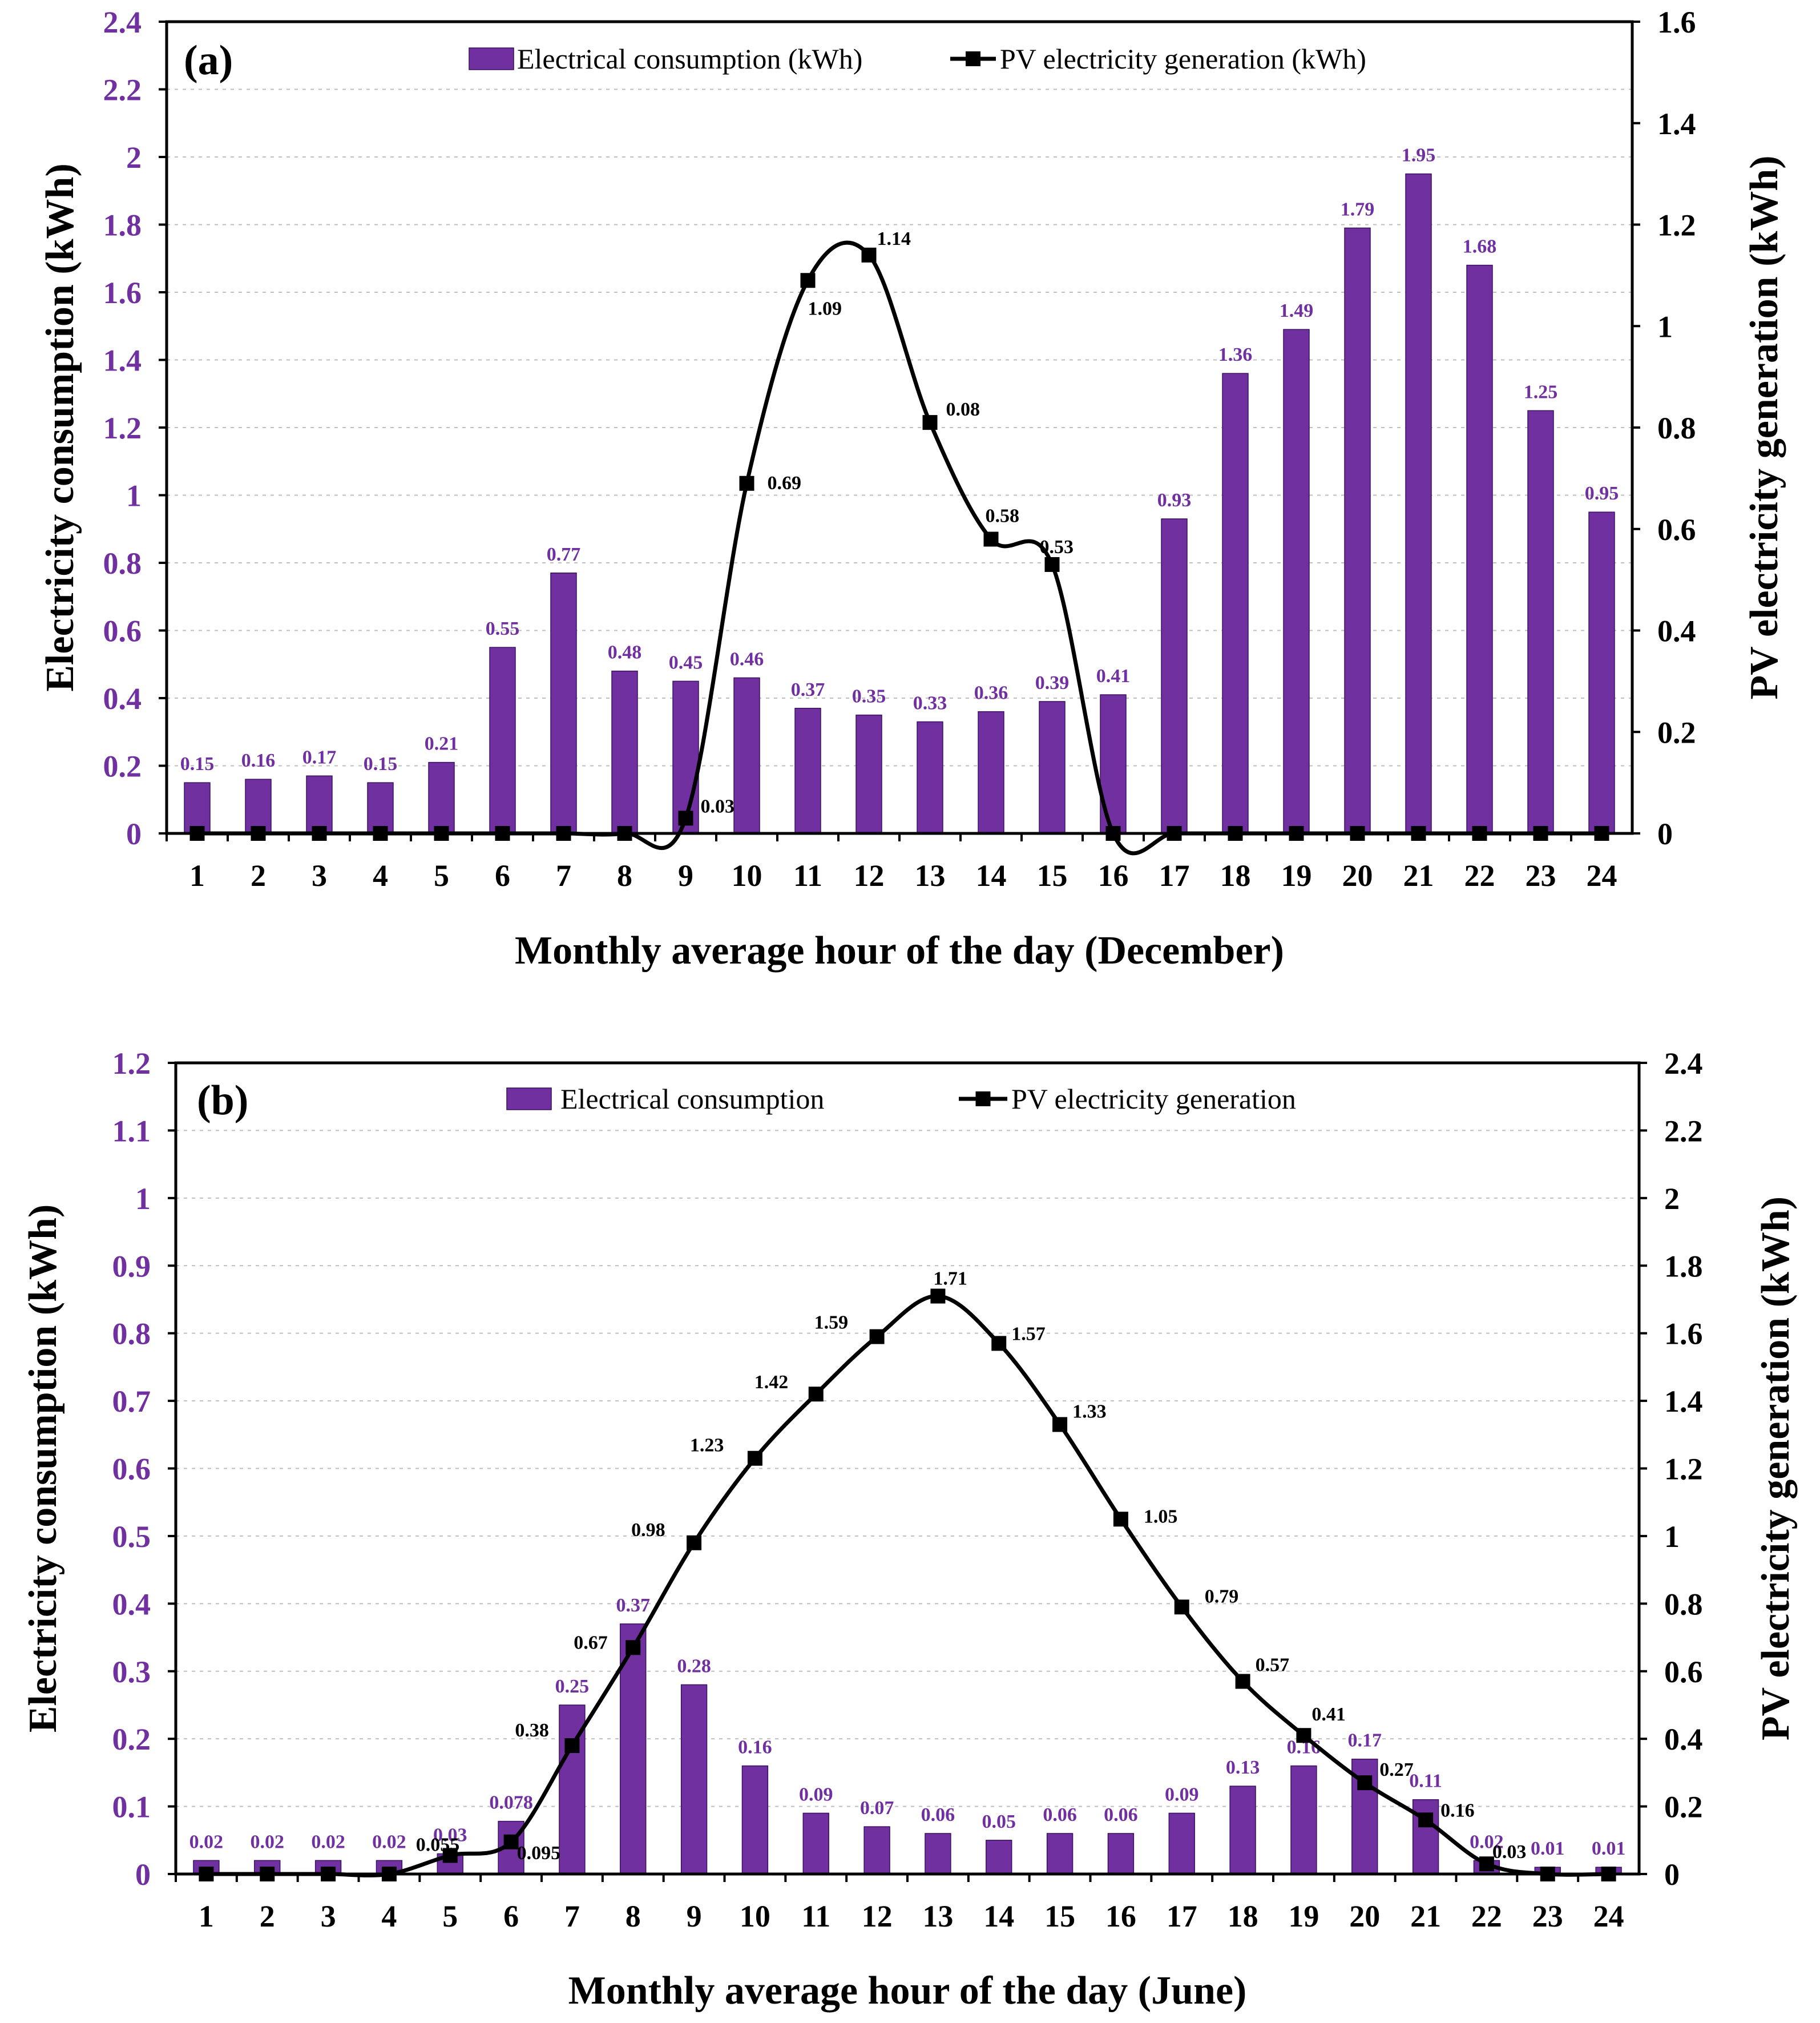 The height and width of the screenshot is (2023, 1820). I want to click on y-left-tick-label: 0.4, so click(122, 699).